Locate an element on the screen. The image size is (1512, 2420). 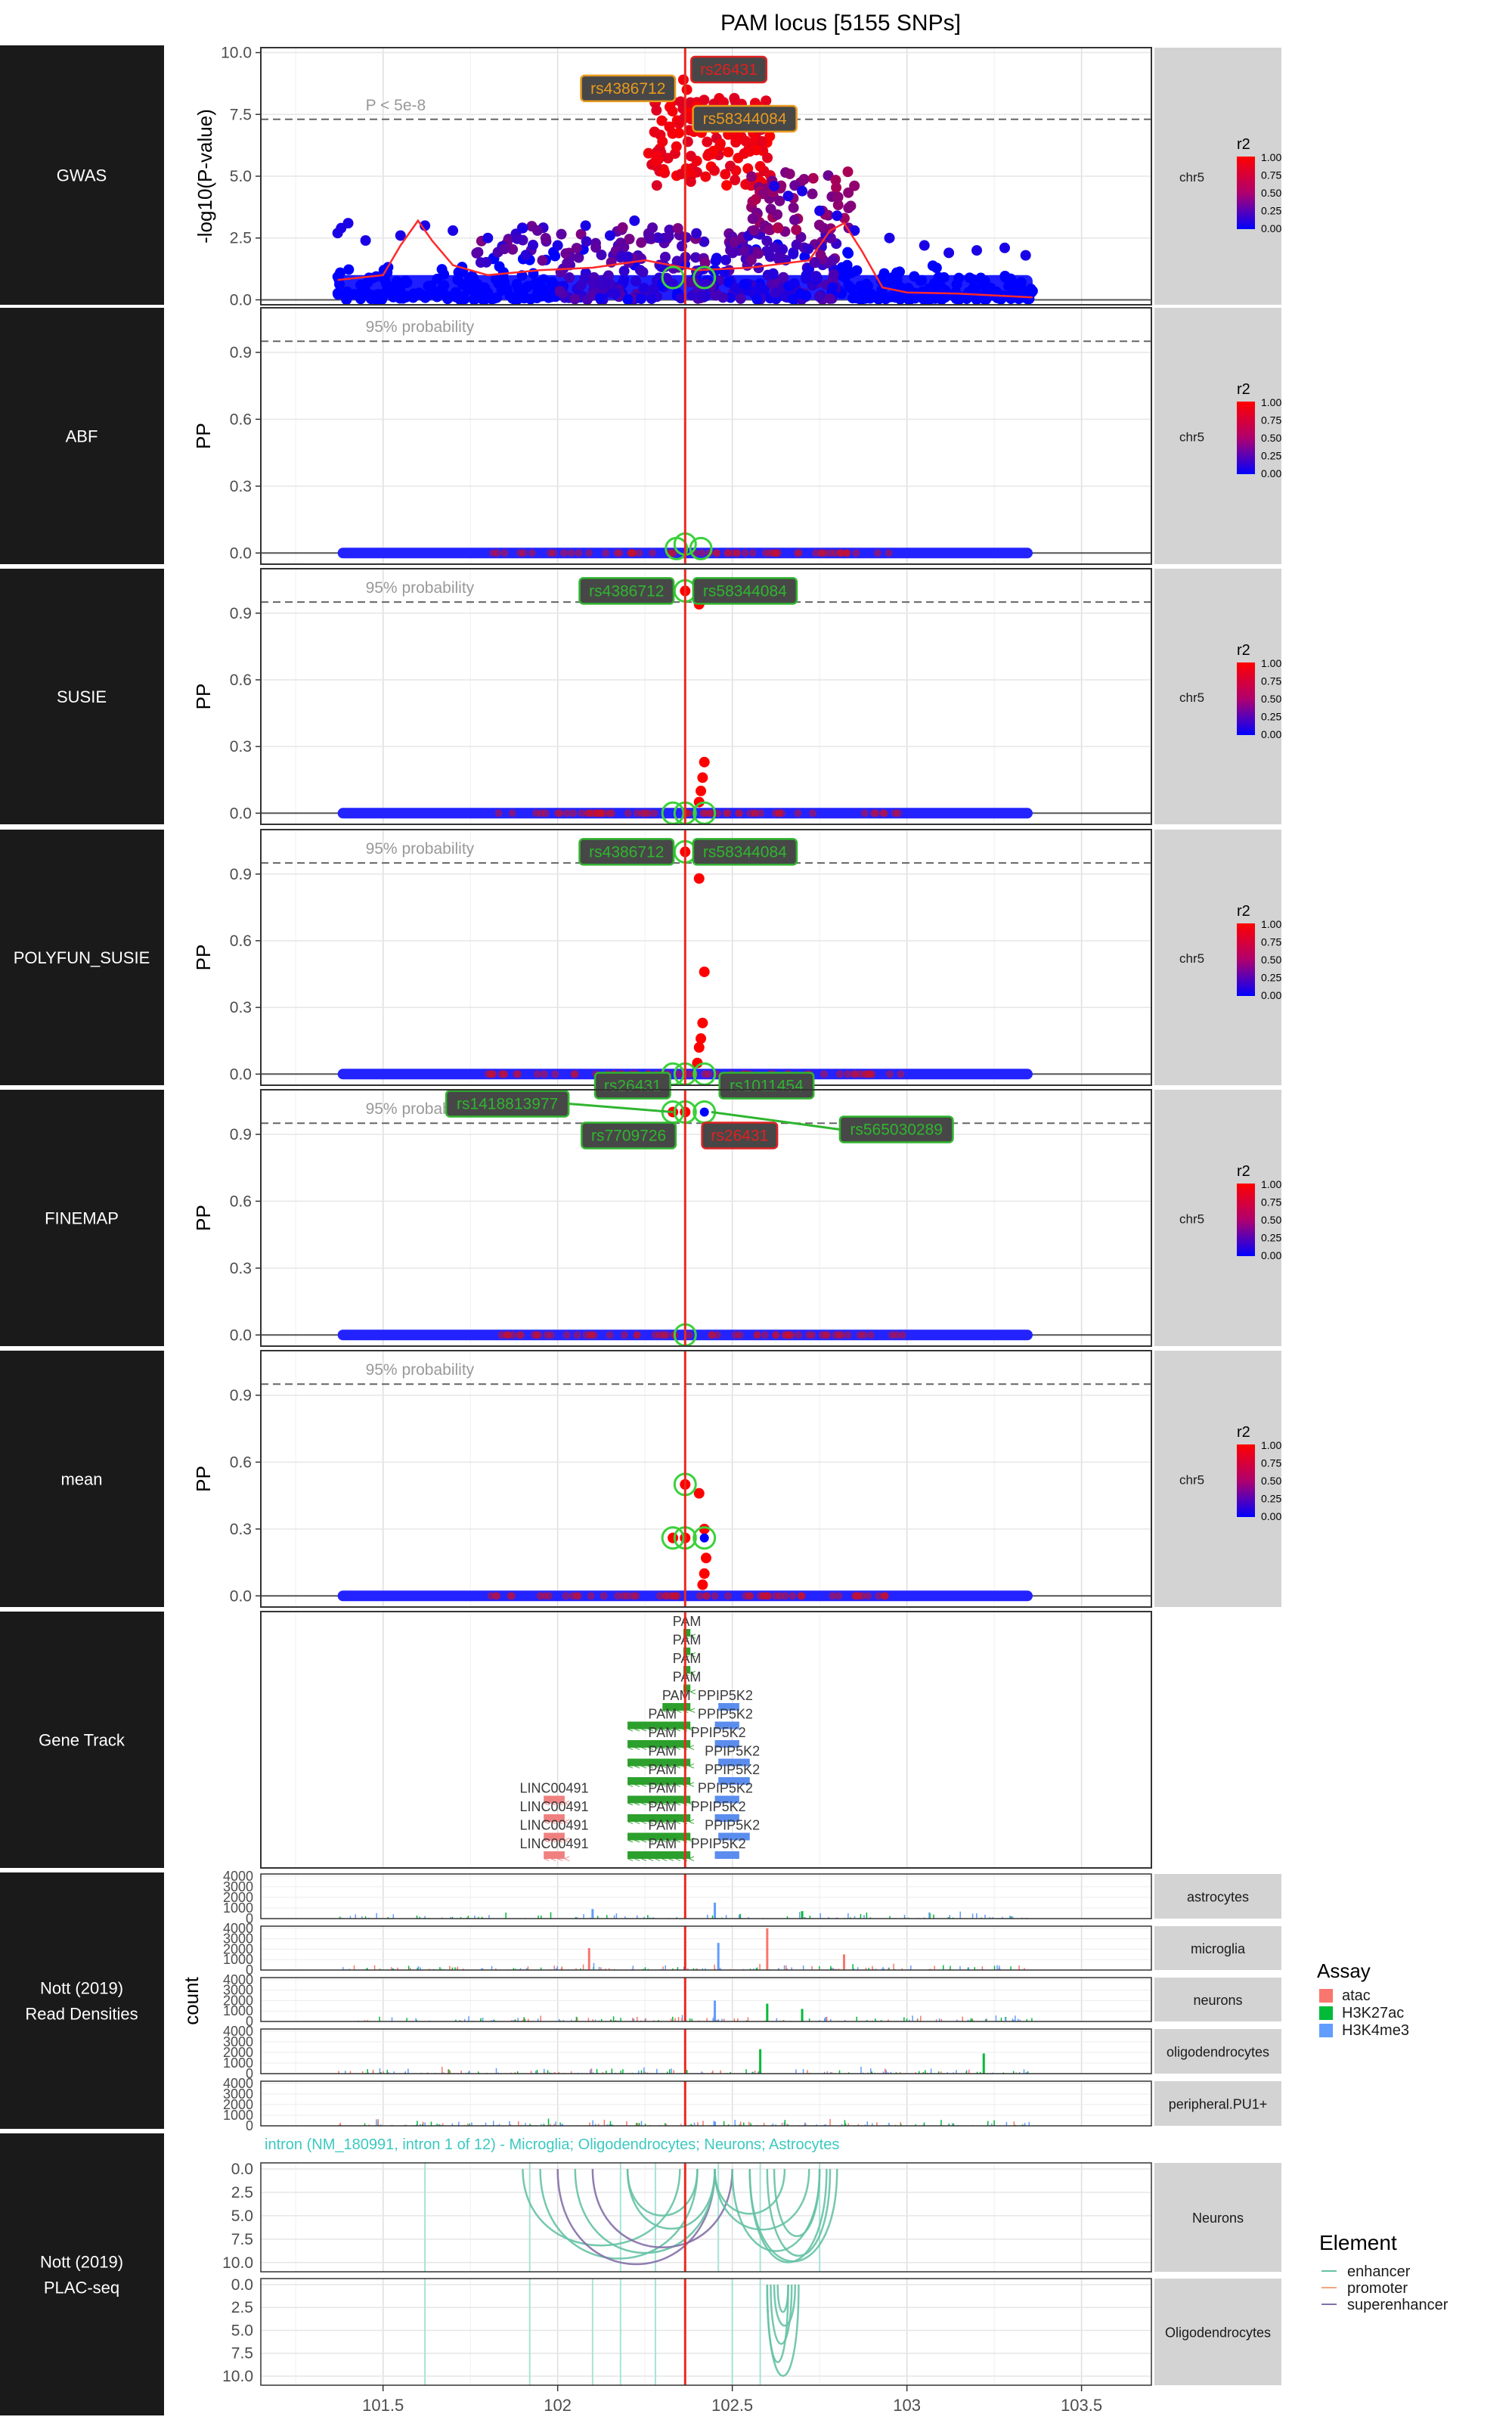
r2-colorbar is located at coordinates (1246, 1220).